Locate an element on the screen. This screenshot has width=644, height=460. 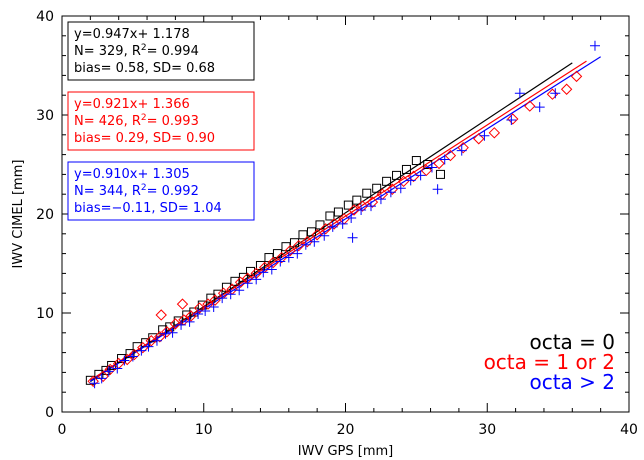
fit-n-r2: N= 426, R2= 0.993 is located at coordinates (136, 121).